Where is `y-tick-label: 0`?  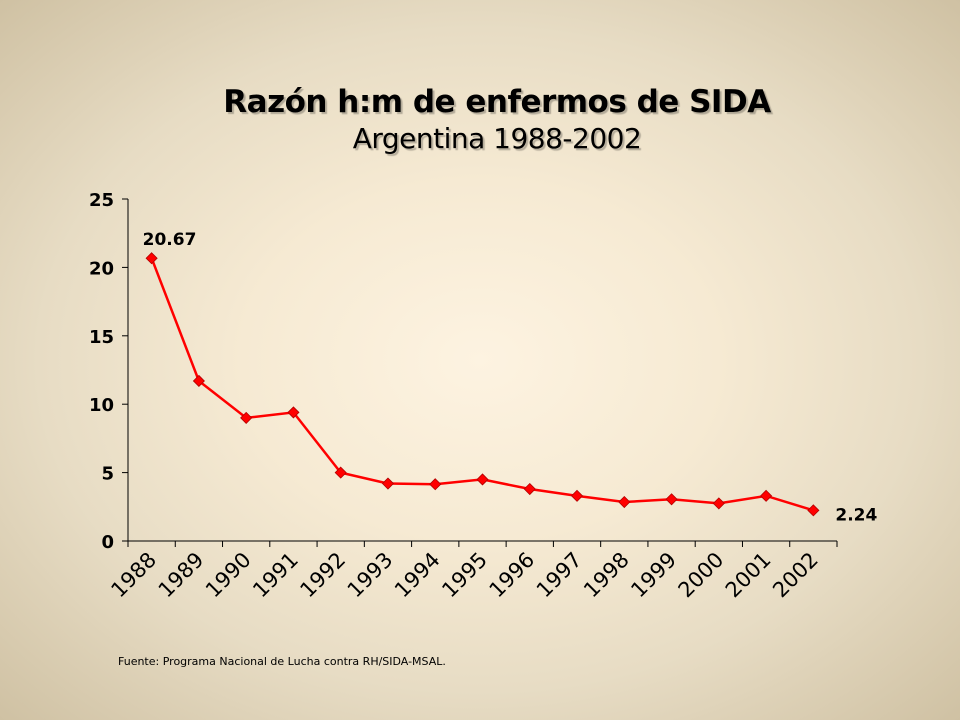
y-tick-label: 0 is located at coordinates (107, 542).